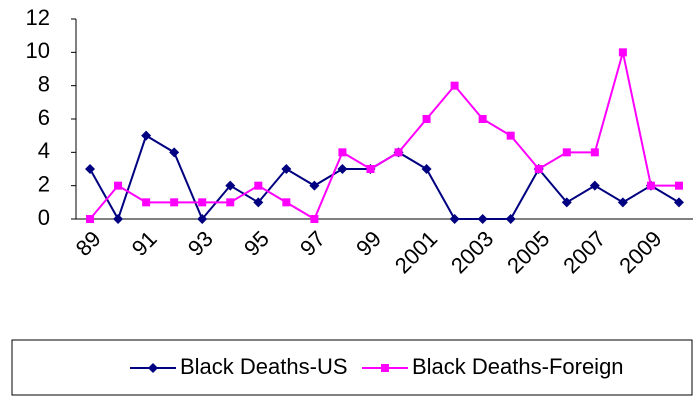  What do you see at coordinates (38, 50) in the screenshot?
I see `y-tick-label: 10` at bounding box center [38, 50].